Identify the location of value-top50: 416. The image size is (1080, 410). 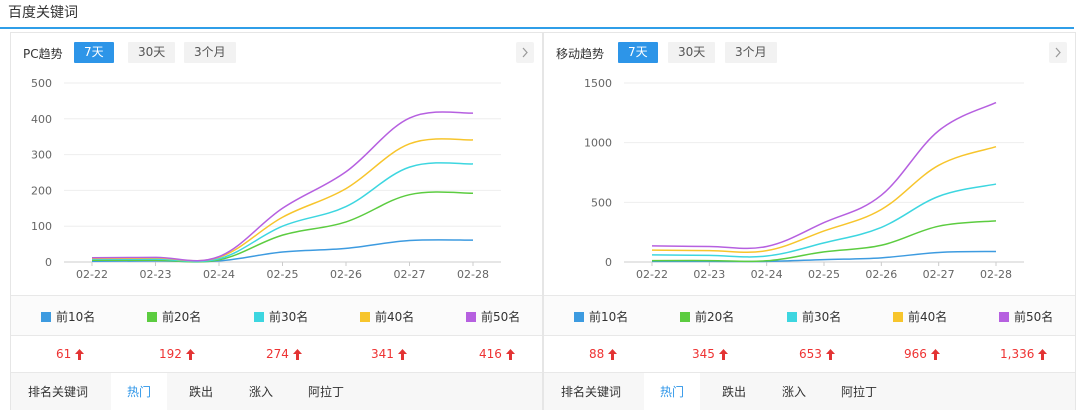
(497, 354).